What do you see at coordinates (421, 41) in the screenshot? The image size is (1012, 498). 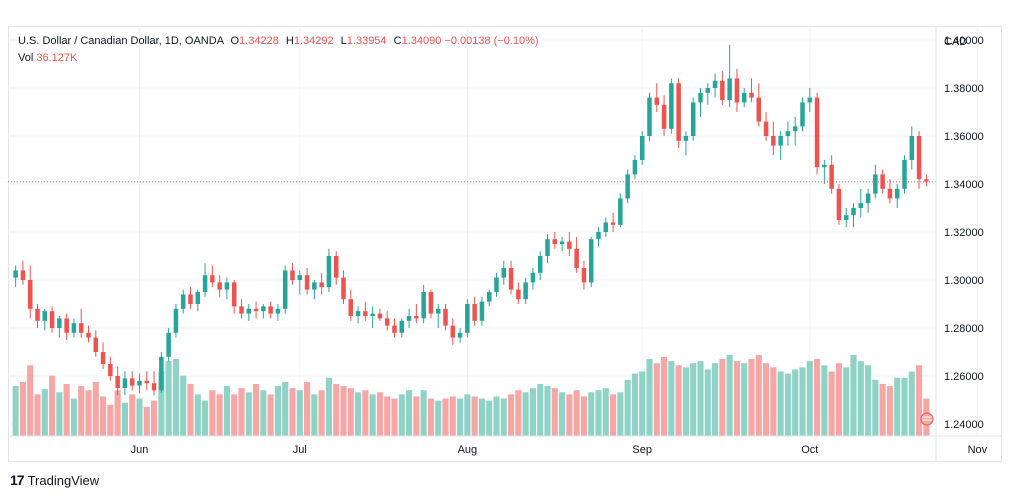 I see `close-value: 1.34090` at bounding box center [421, 41].